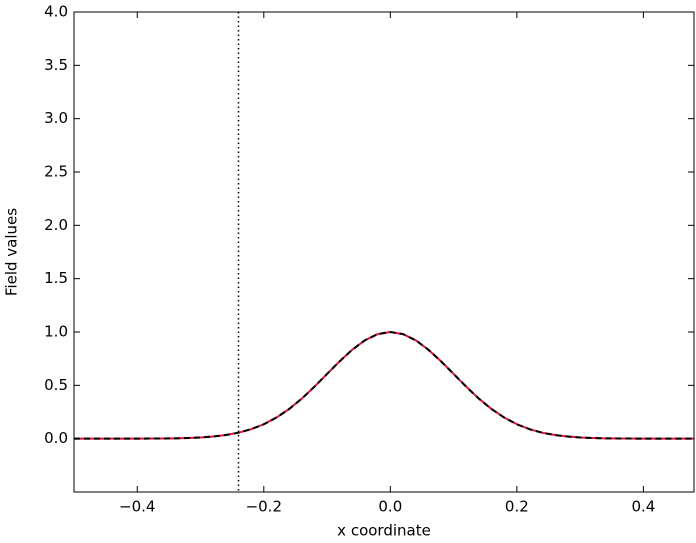  What do you see at coordinates (56, 278) in the screenshot?
I see `y-tick-label: 1.5` at bounding box center [56, 278].